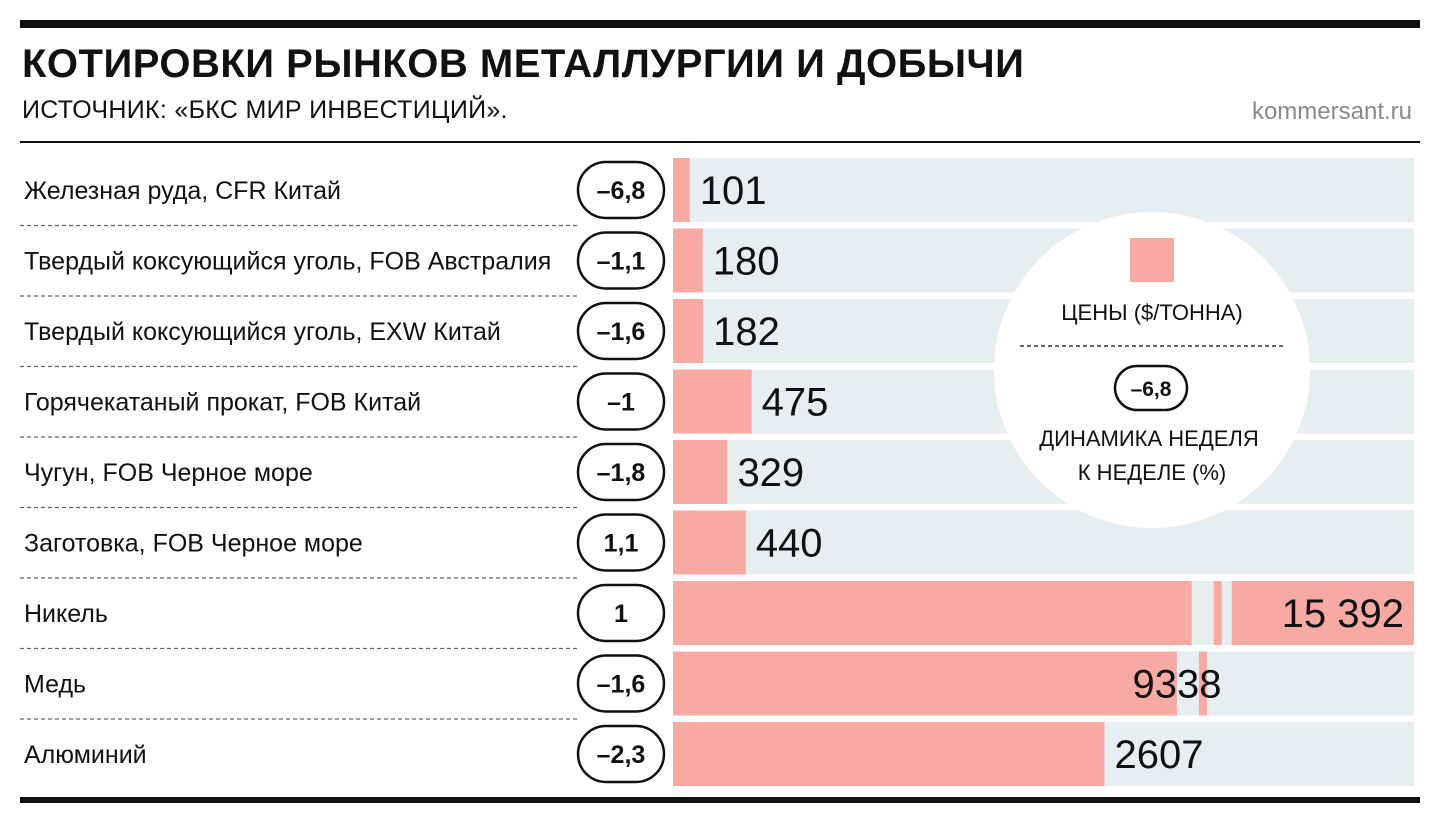  Describe the element at coordinates (746, 262) in the screenshot. I see `price-value: 180` at that location.